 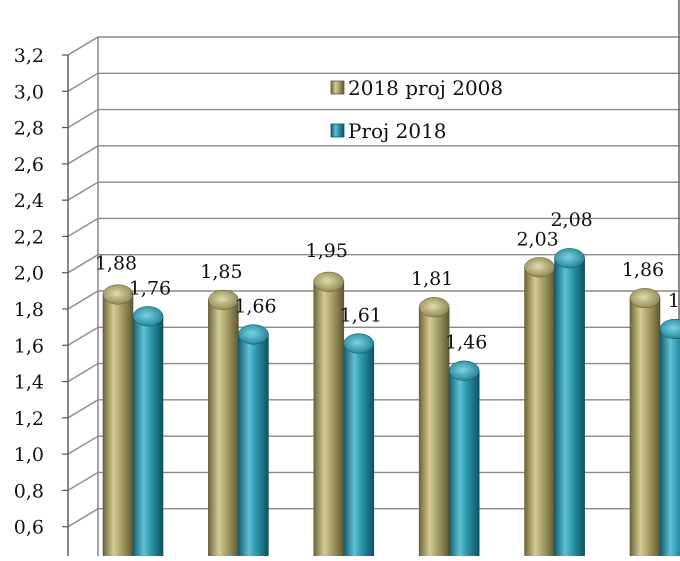 I want to click on y-tick-label: 0,8, so click(x=29, y=491).